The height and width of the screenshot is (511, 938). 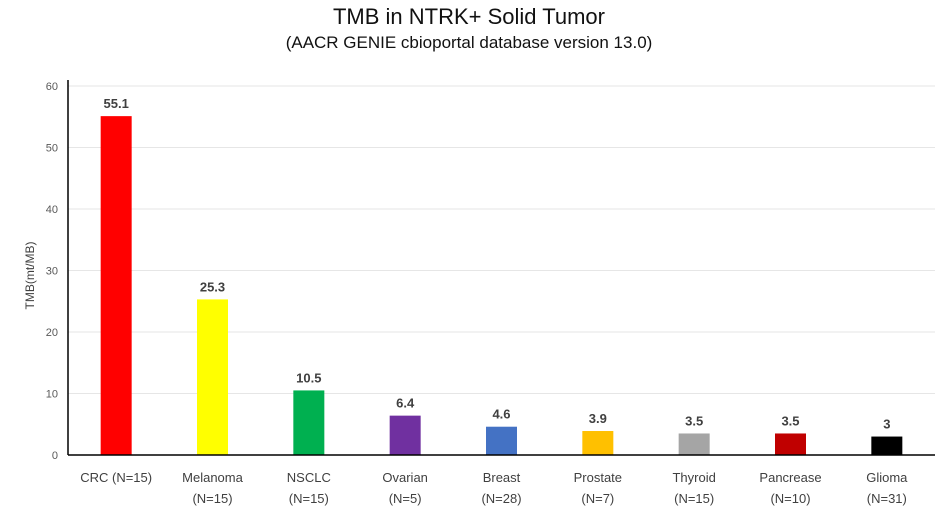 I want to click on data-label: 55.1, so click(x=116, y=103).